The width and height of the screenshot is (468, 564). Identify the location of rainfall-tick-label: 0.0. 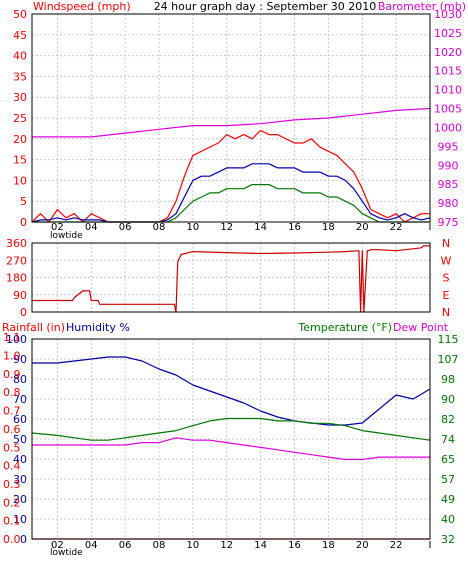
(12, 539).